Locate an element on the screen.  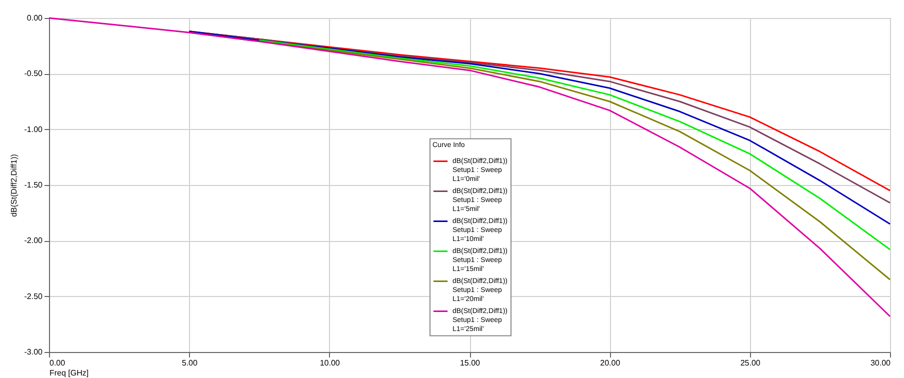
x-tick-label: 25.00 is located at coordinates (750, 363).